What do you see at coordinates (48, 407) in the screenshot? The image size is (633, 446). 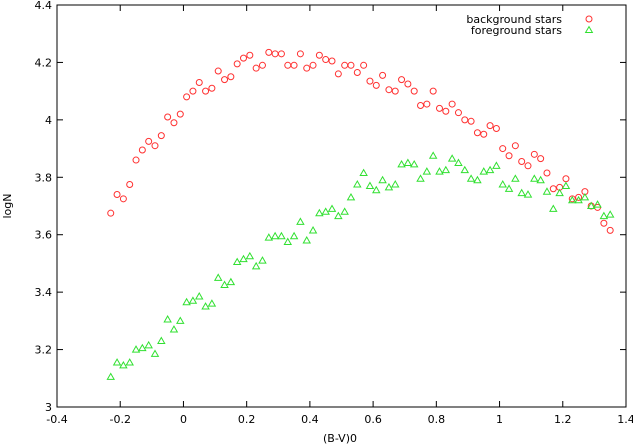 I see `y-tick-label: 3` at bounding box center [48, 407].